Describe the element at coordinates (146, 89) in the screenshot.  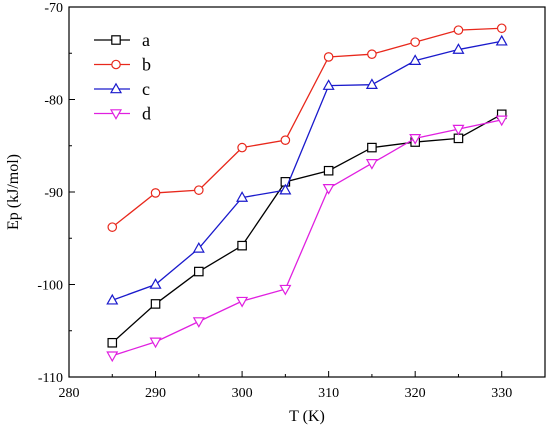
I see `legend-label: c` at that location.